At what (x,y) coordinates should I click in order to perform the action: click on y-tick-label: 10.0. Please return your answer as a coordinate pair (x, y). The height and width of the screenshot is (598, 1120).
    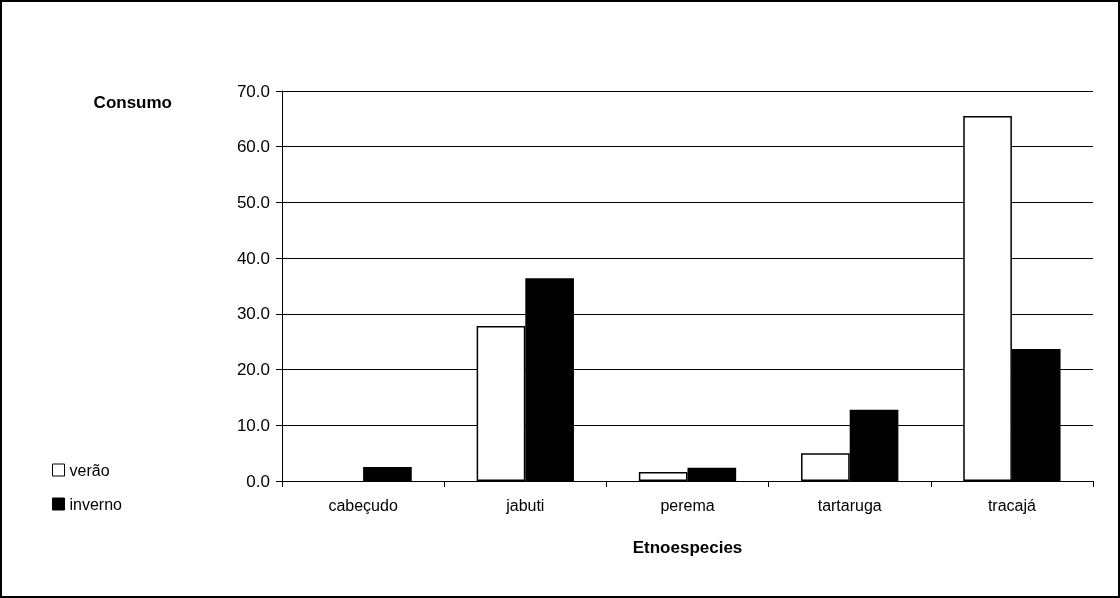
    Looking at the image, I should click on (253, 425).